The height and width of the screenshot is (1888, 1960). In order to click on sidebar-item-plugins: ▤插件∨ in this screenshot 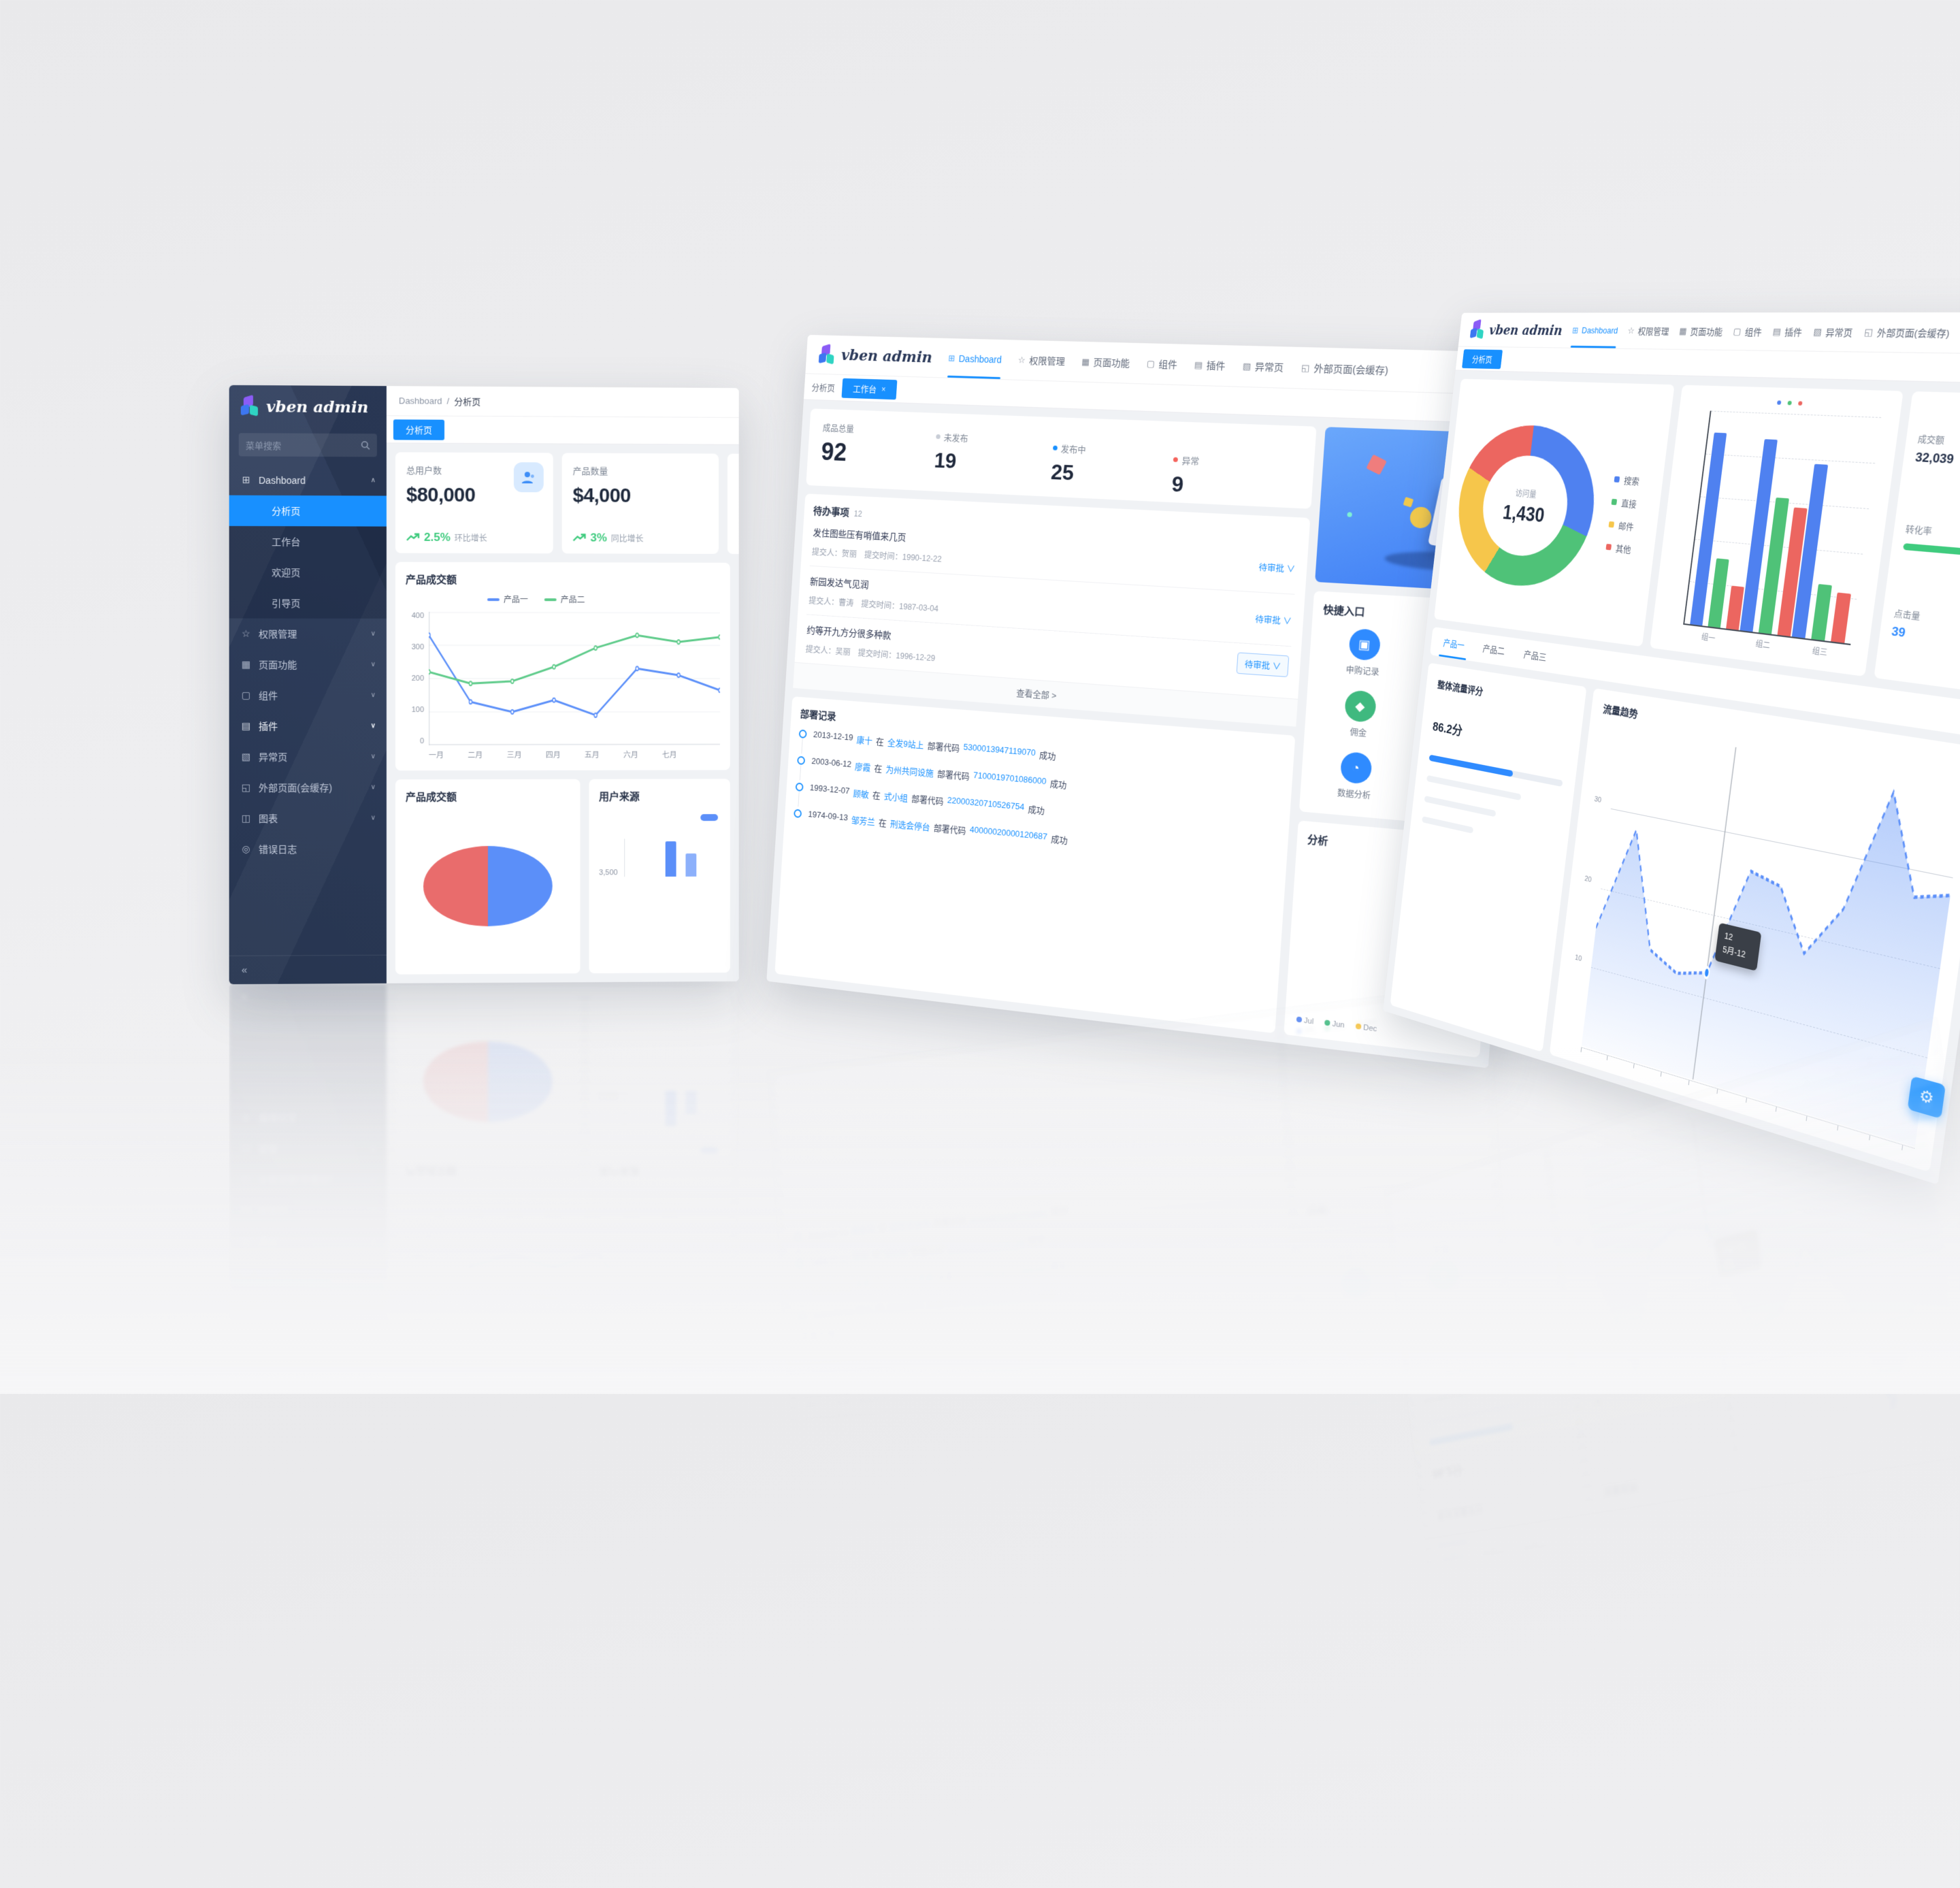, I will do `click(308, 1241)`.